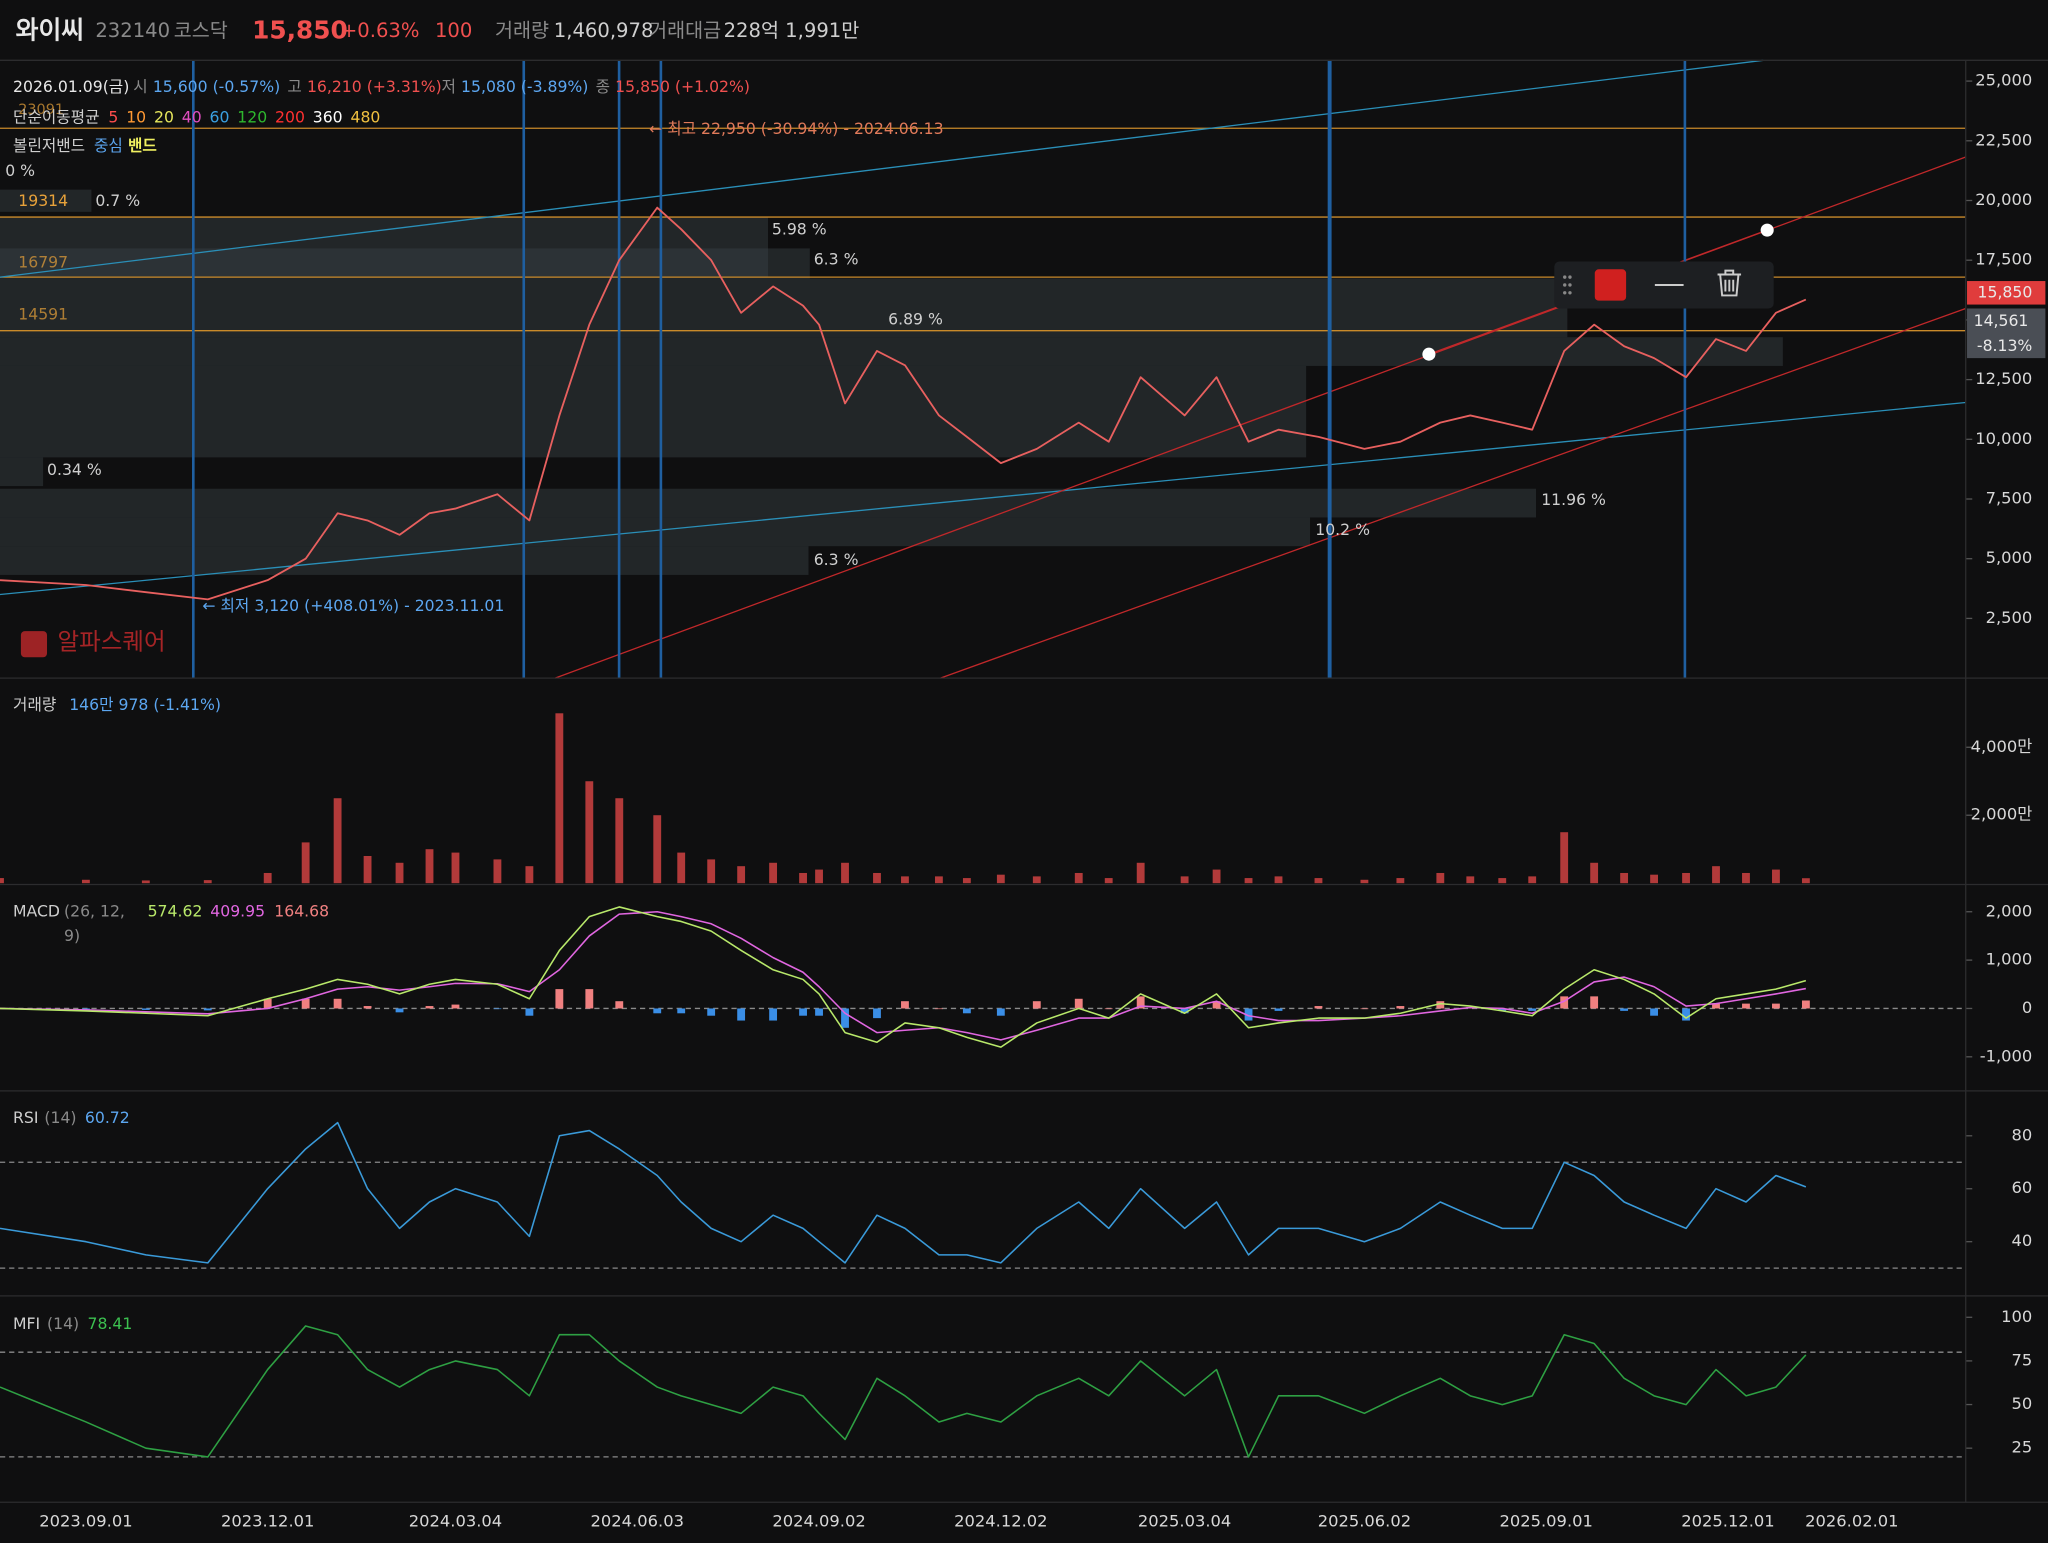 The height and width of the screenshot is (1543, 2048). I want to click on bollinger-center: 중심, so click(108, 145).